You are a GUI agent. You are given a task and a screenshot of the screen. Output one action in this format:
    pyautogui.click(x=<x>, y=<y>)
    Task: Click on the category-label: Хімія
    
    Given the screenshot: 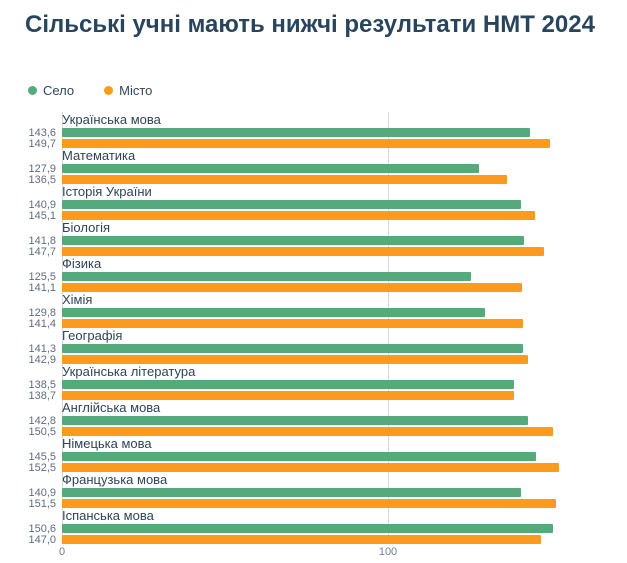 What is the action you would take?
    pyautogui.click(x=77, y=299)
    